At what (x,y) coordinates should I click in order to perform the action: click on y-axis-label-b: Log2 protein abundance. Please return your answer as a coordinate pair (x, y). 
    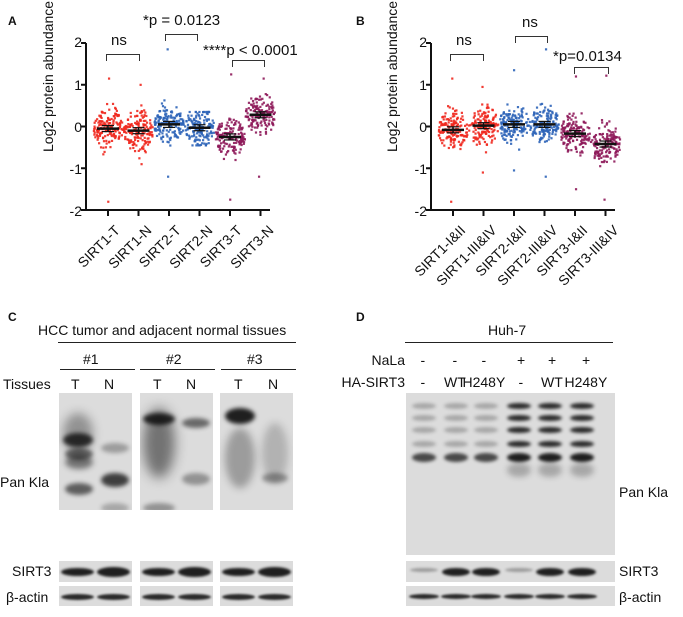
    Looking at the image, I should click on (392, 76).